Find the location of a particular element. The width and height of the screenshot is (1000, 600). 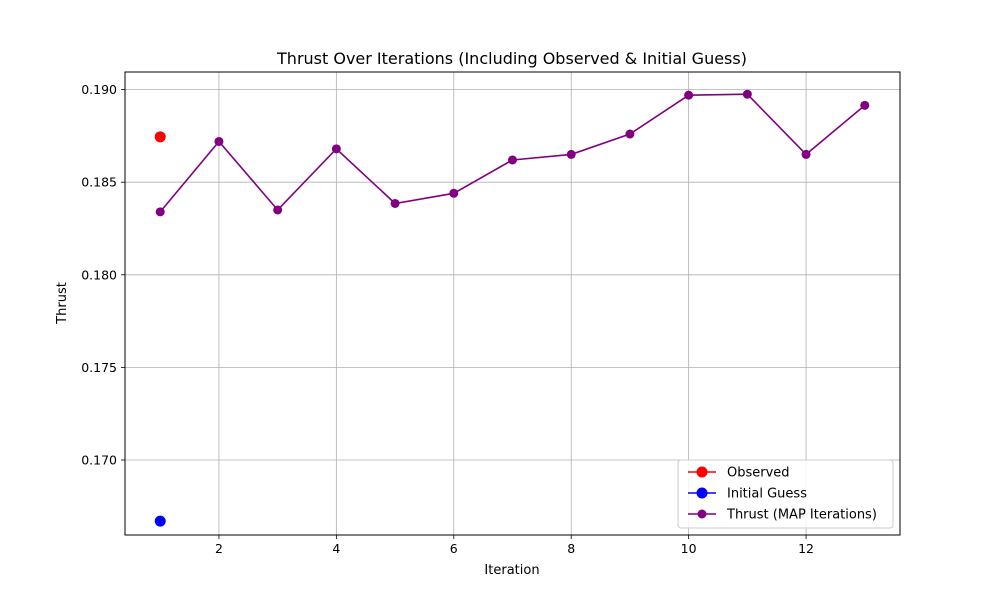

x-tick-label: 10 is located at coordinates (689, 548).